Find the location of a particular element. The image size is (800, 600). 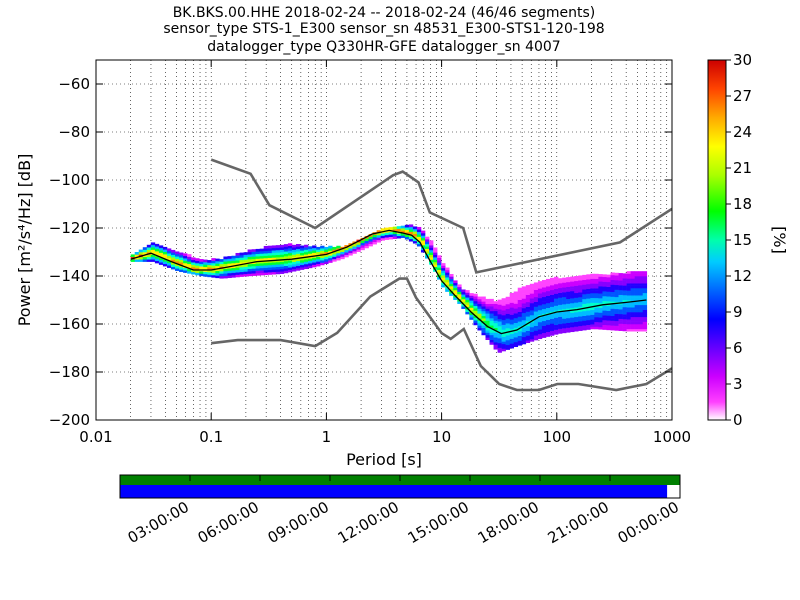

x-tick-label: 0.01 is located at coordinates (95, 437).